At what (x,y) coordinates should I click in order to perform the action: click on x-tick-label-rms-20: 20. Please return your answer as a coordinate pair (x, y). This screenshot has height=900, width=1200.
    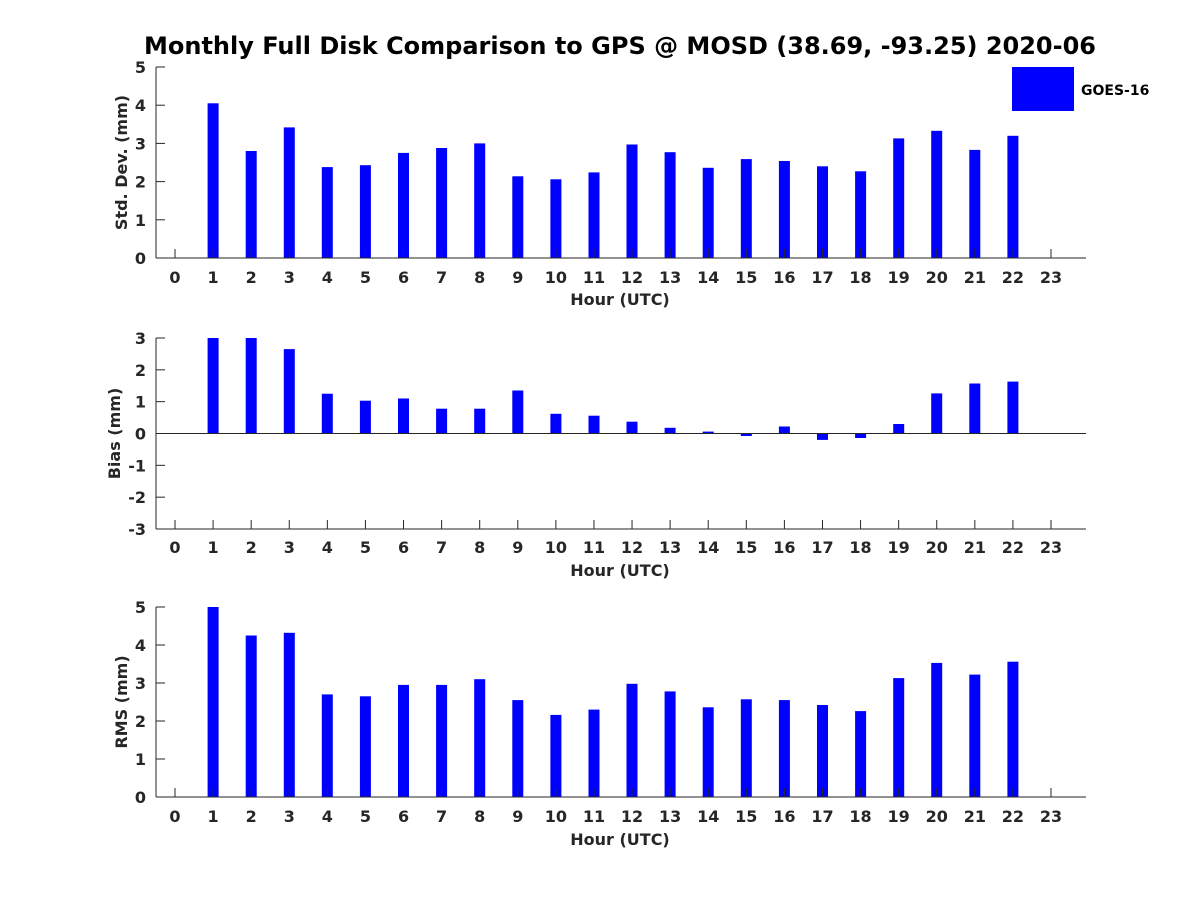
    Looking at the image, I should click on (937, 816).